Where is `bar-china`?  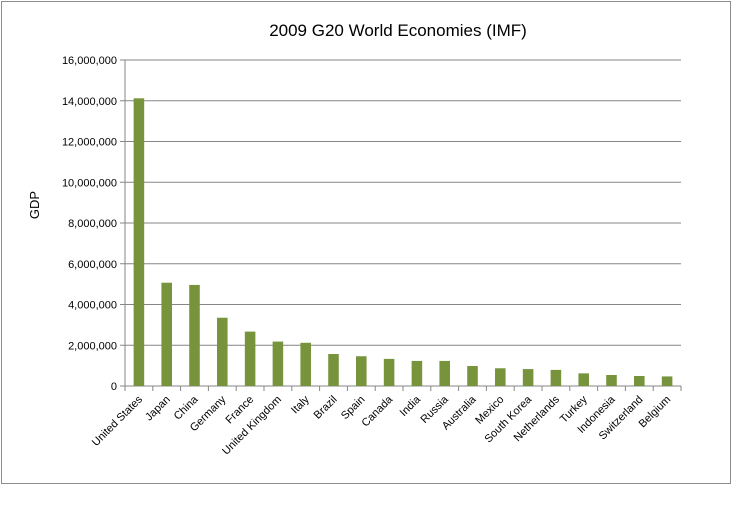
bar-china is located at coordinates (194, 335).